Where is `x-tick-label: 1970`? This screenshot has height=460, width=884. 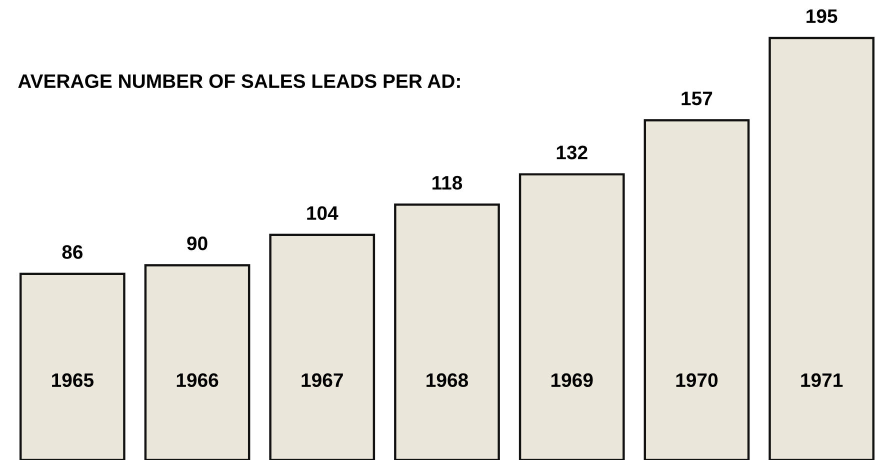
x-tick-label: 1970 is located at coordinates (697, 380).